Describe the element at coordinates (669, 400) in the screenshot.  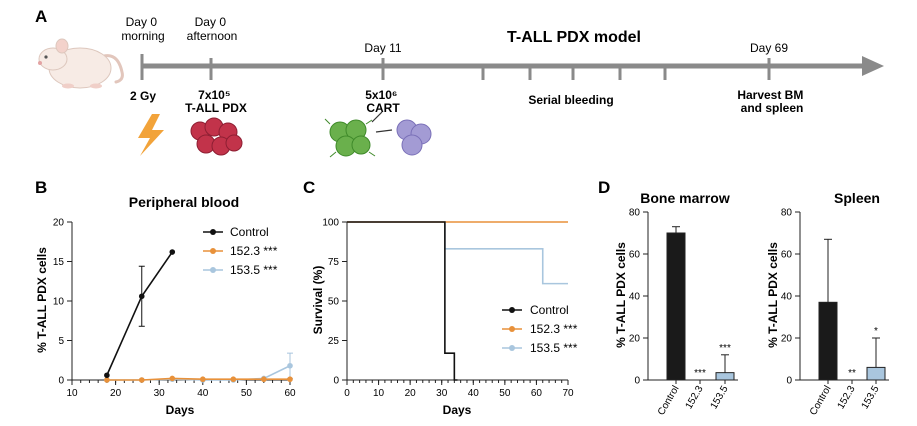
I see `bm-x-tick-label: Control` at that location.